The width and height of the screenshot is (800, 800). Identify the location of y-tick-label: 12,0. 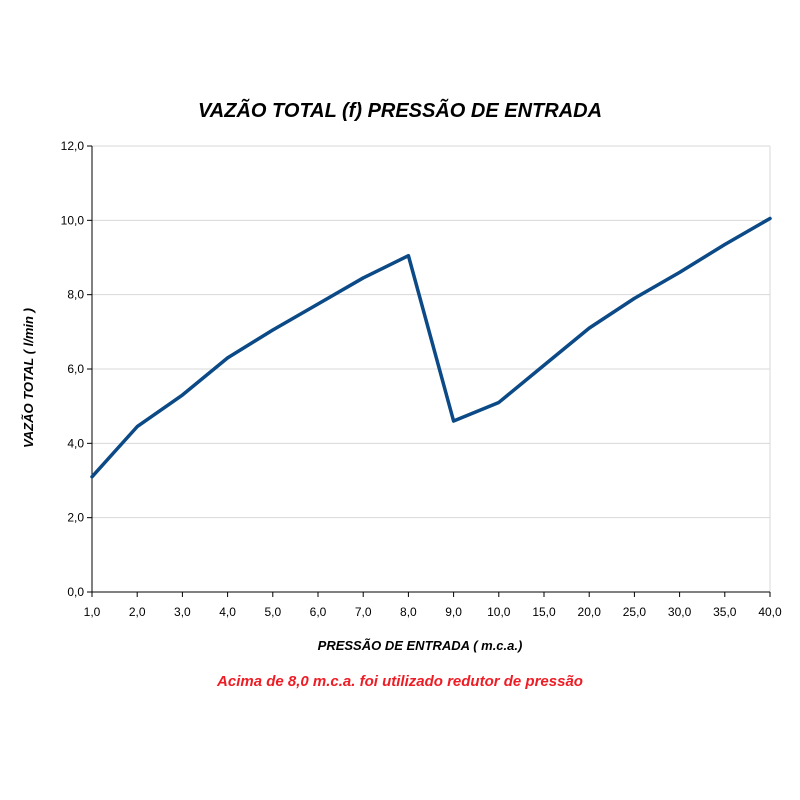
(73, 146).